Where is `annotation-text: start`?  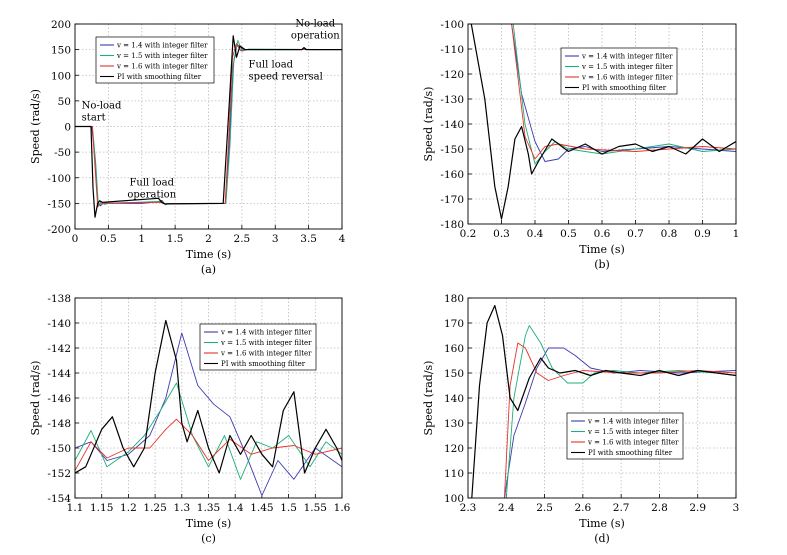
annotation-text: start is located at coordinates (94, 118).